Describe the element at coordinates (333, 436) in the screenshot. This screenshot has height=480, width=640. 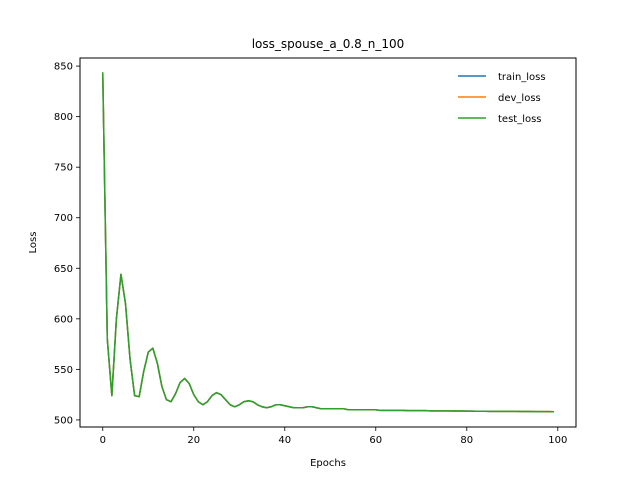
I see `x-axis-ticks: 0 20 40 60 80 100` at that location.